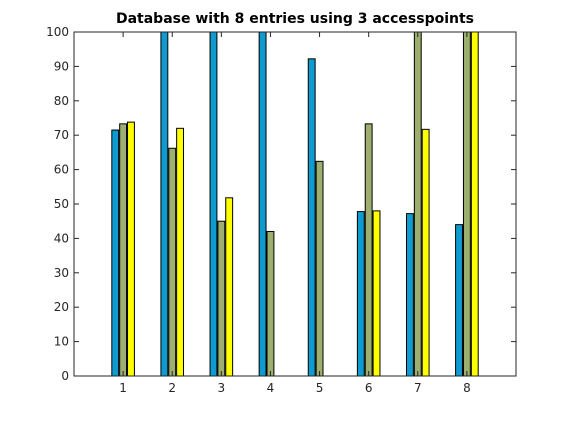 This screenshot has height=422, width=570. I want to click on bar-series2-cat2, so click(172, 262).